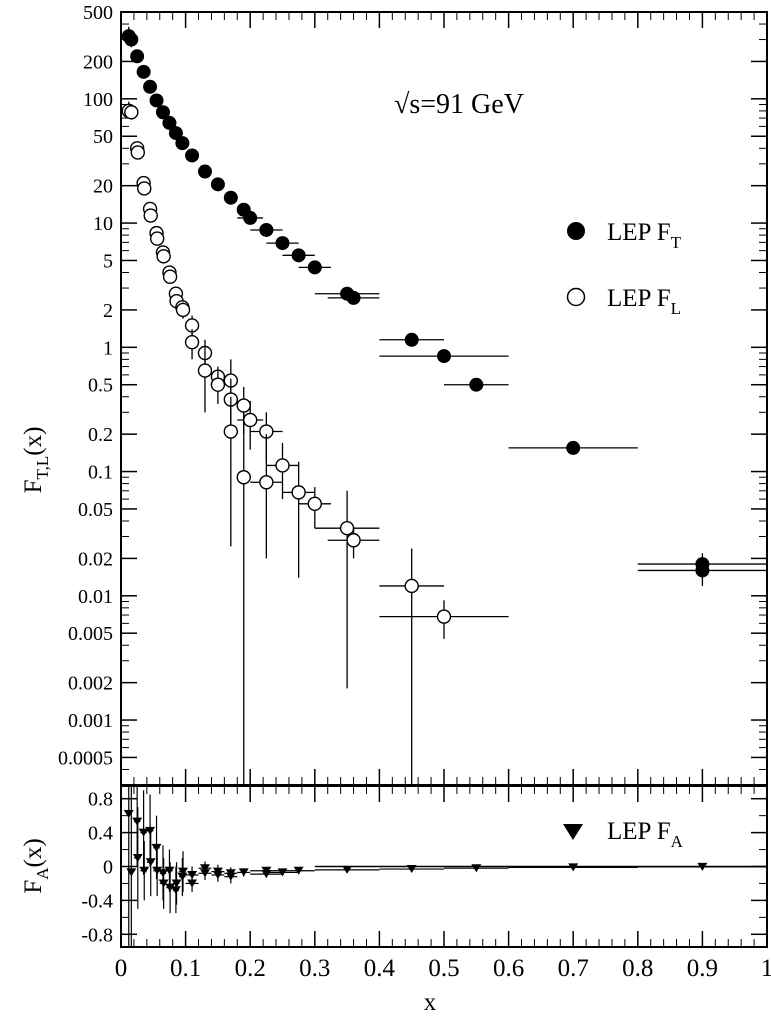  What do you see at coordinates (623, 834) in the screenshot?
I see `bottom-legend: LEP FA` at bounding box center [623, 834].